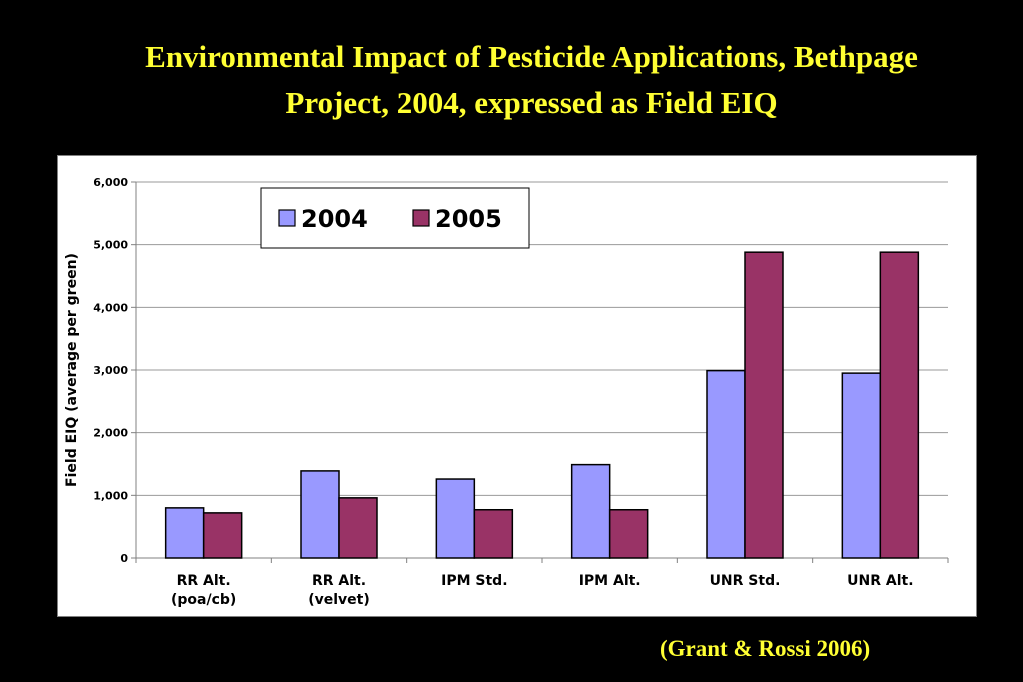 This screenshot has height=682, width=1023. I want to click on x-category-label: IPM Std., so click(474, 581).